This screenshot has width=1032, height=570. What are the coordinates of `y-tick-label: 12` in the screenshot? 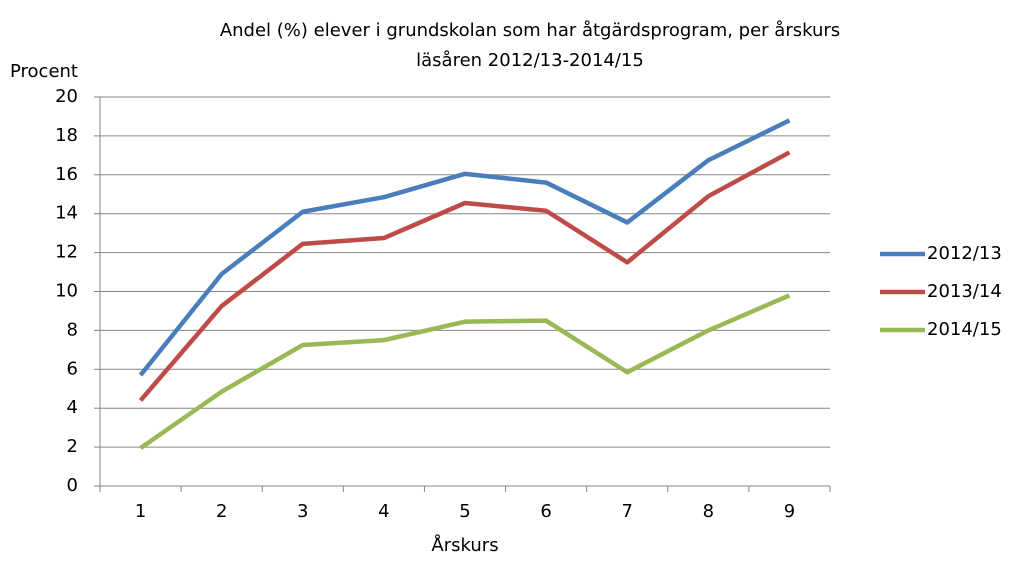 It's located at (66, 252).